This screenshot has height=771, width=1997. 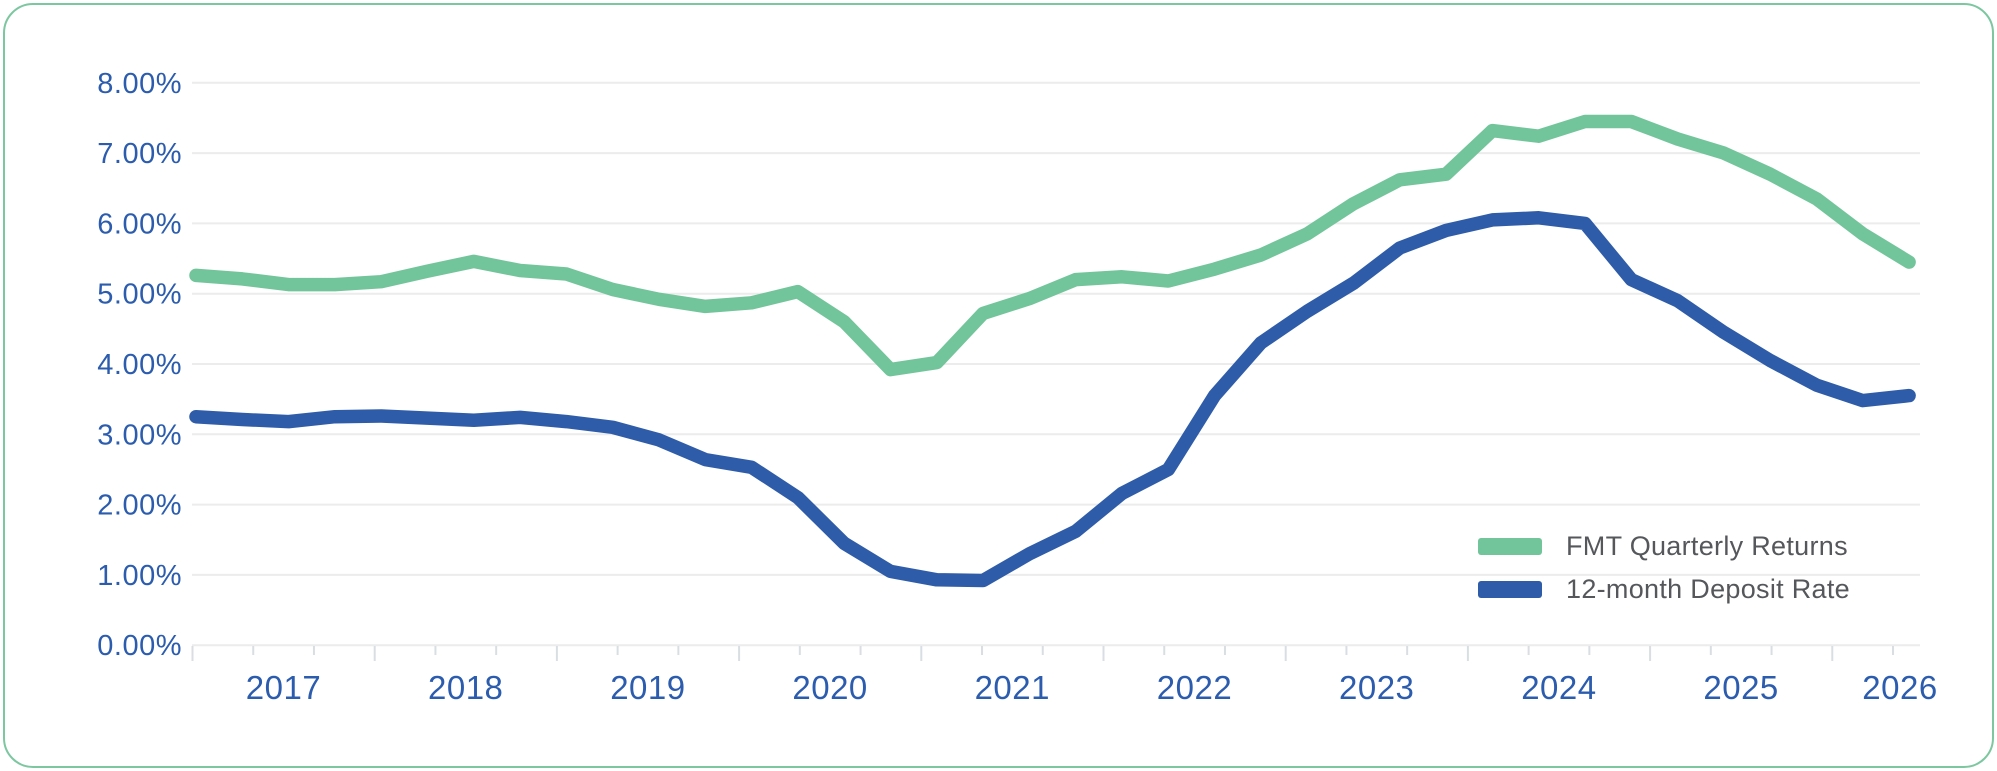 I want to click on y-axis-label-4.00%: 4.00%, so click(x=139, y=365).